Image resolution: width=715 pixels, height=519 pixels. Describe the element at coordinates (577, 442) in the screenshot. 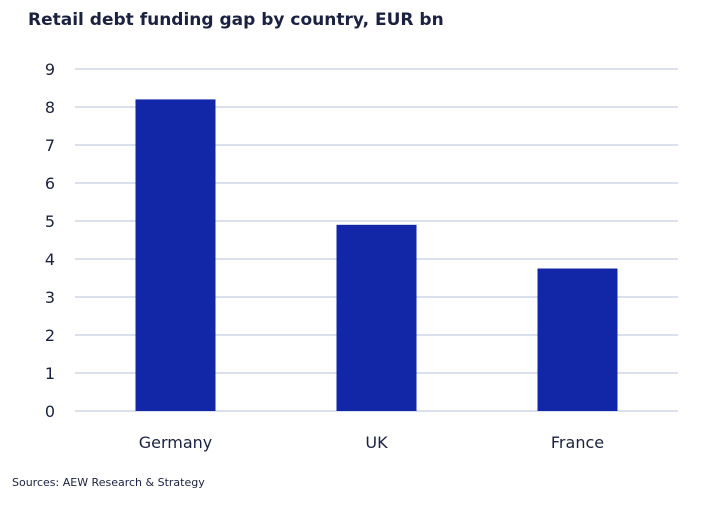

I see `x-tick-label: France` at that location.